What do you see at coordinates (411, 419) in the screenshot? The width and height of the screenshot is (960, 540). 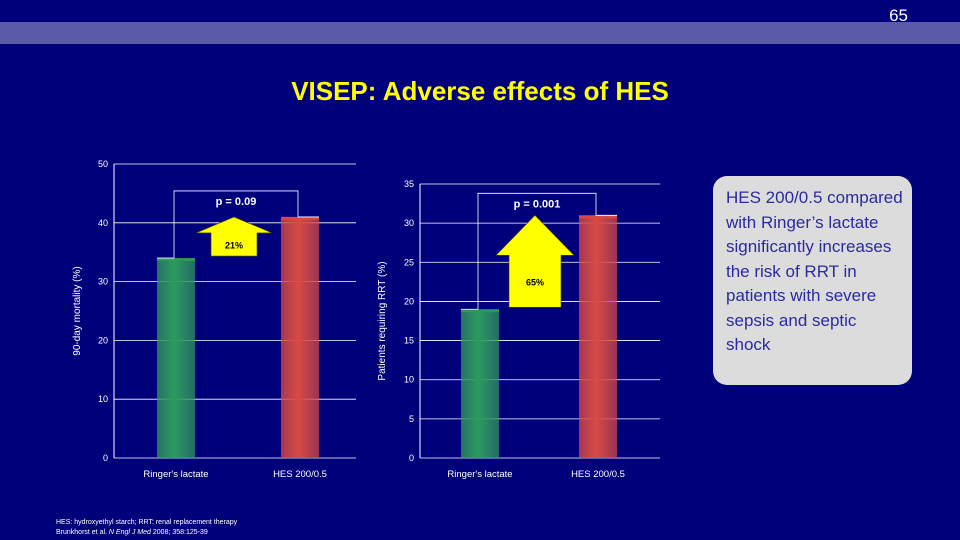 I see `y-tick-label: 5` at bounding box center [411, 419].